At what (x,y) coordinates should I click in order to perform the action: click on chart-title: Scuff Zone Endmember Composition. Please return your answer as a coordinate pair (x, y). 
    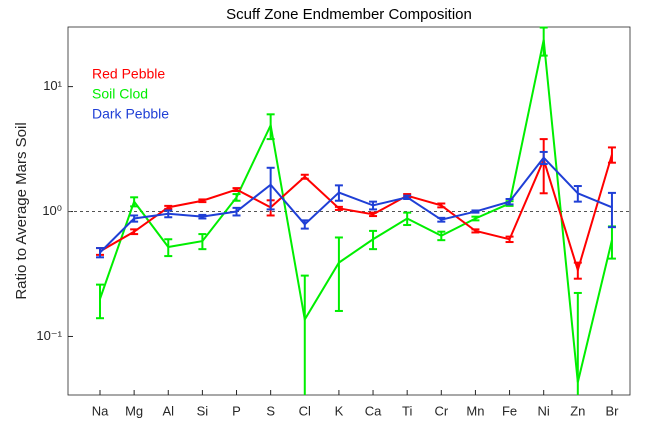
    Looking at the image, I should click on (349, 14).